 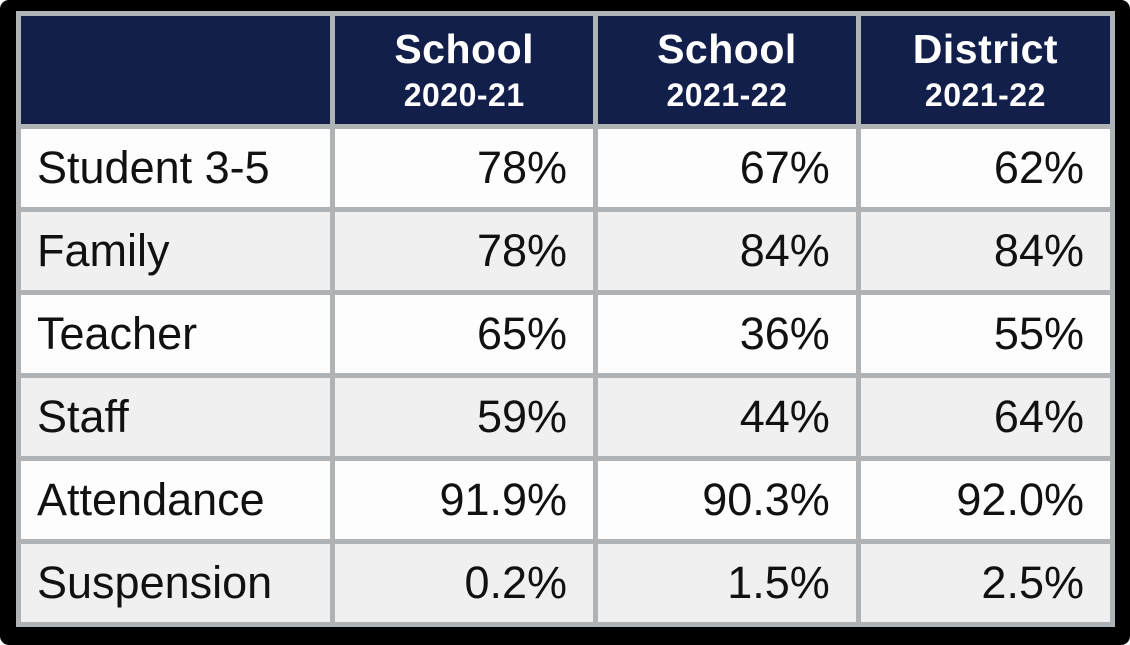 What do you see at coordinates (464, 500) in the screenshot?
I see `value-cell: 91.9%` at bounding box center [464, 500].